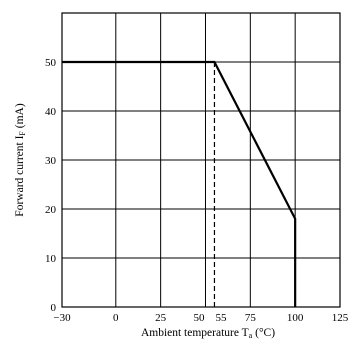  What do you see at coordinates (51, 185) in the screenshot?
I see `y-axis-ticks: 0 10 20 30 40 50` at bounding box center [51, 185].